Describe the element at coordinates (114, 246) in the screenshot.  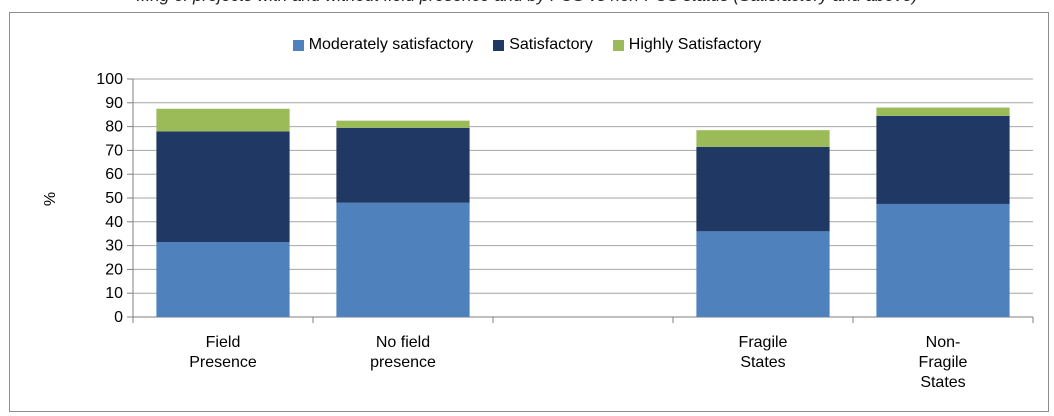
I see `y-tick-label-30: 30` at that location.